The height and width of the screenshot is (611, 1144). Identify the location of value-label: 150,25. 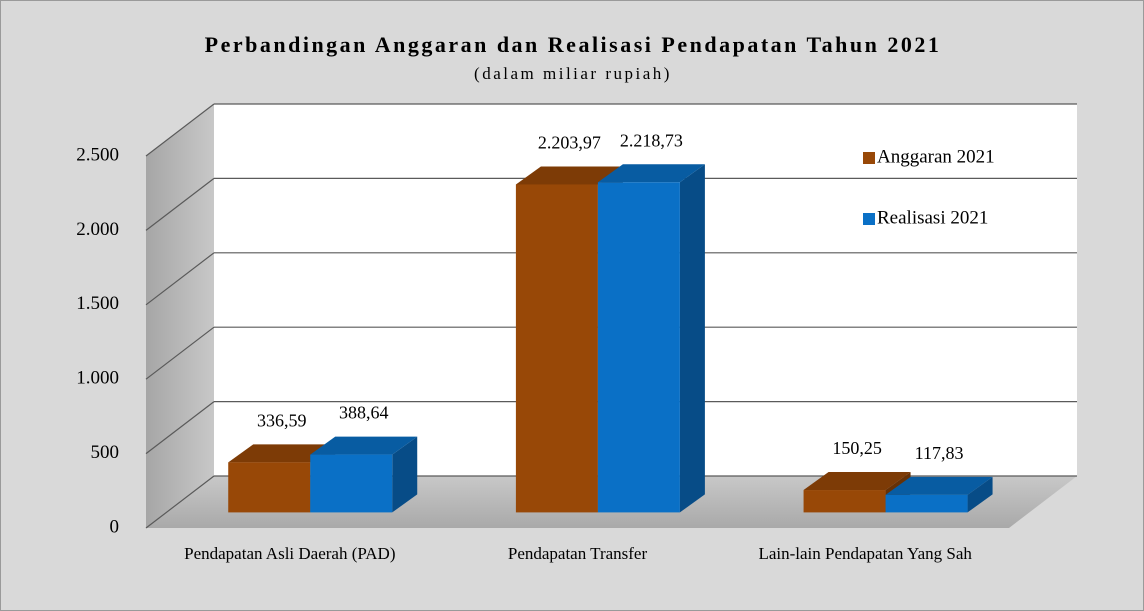
(857, 448).